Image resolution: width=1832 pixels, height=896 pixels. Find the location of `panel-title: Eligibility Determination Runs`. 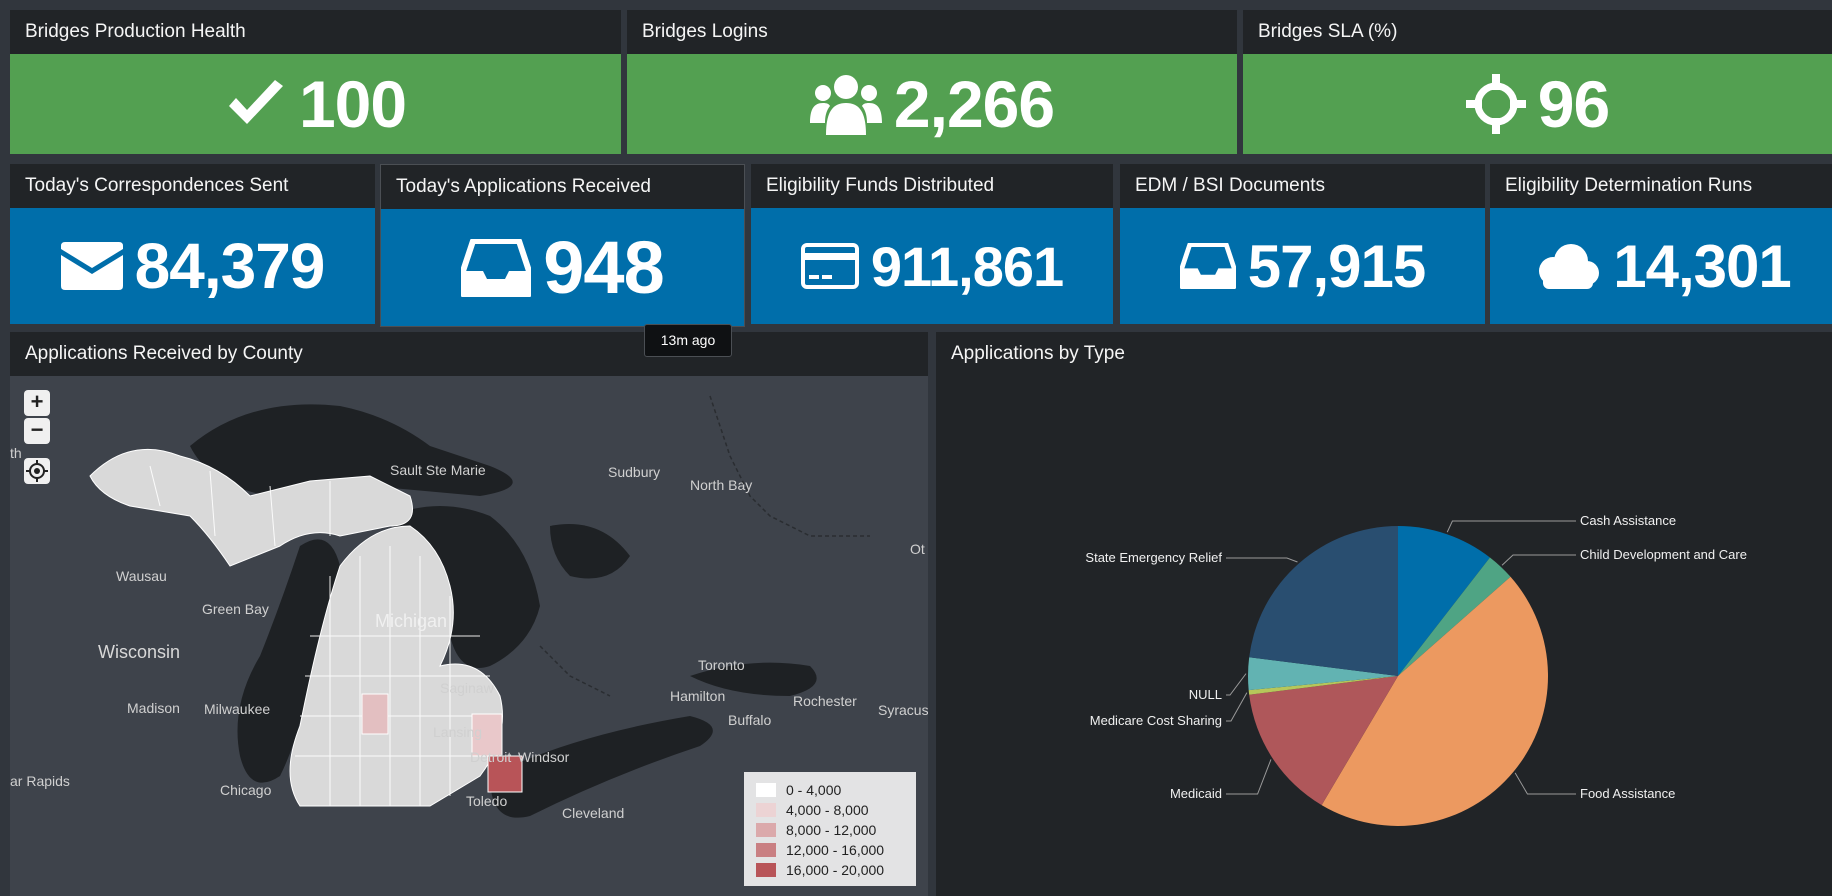

panel-title: Eligibility Determination Runs is located at coordinates (1629, 185).